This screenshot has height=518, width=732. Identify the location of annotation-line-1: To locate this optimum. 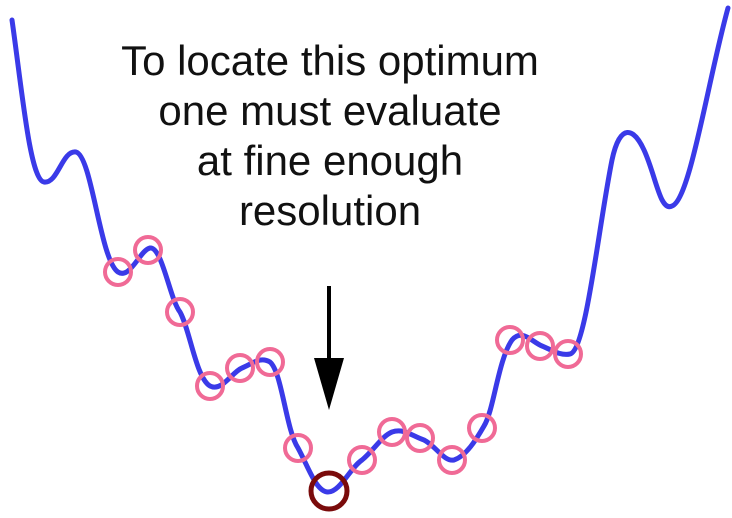
(330, 60).